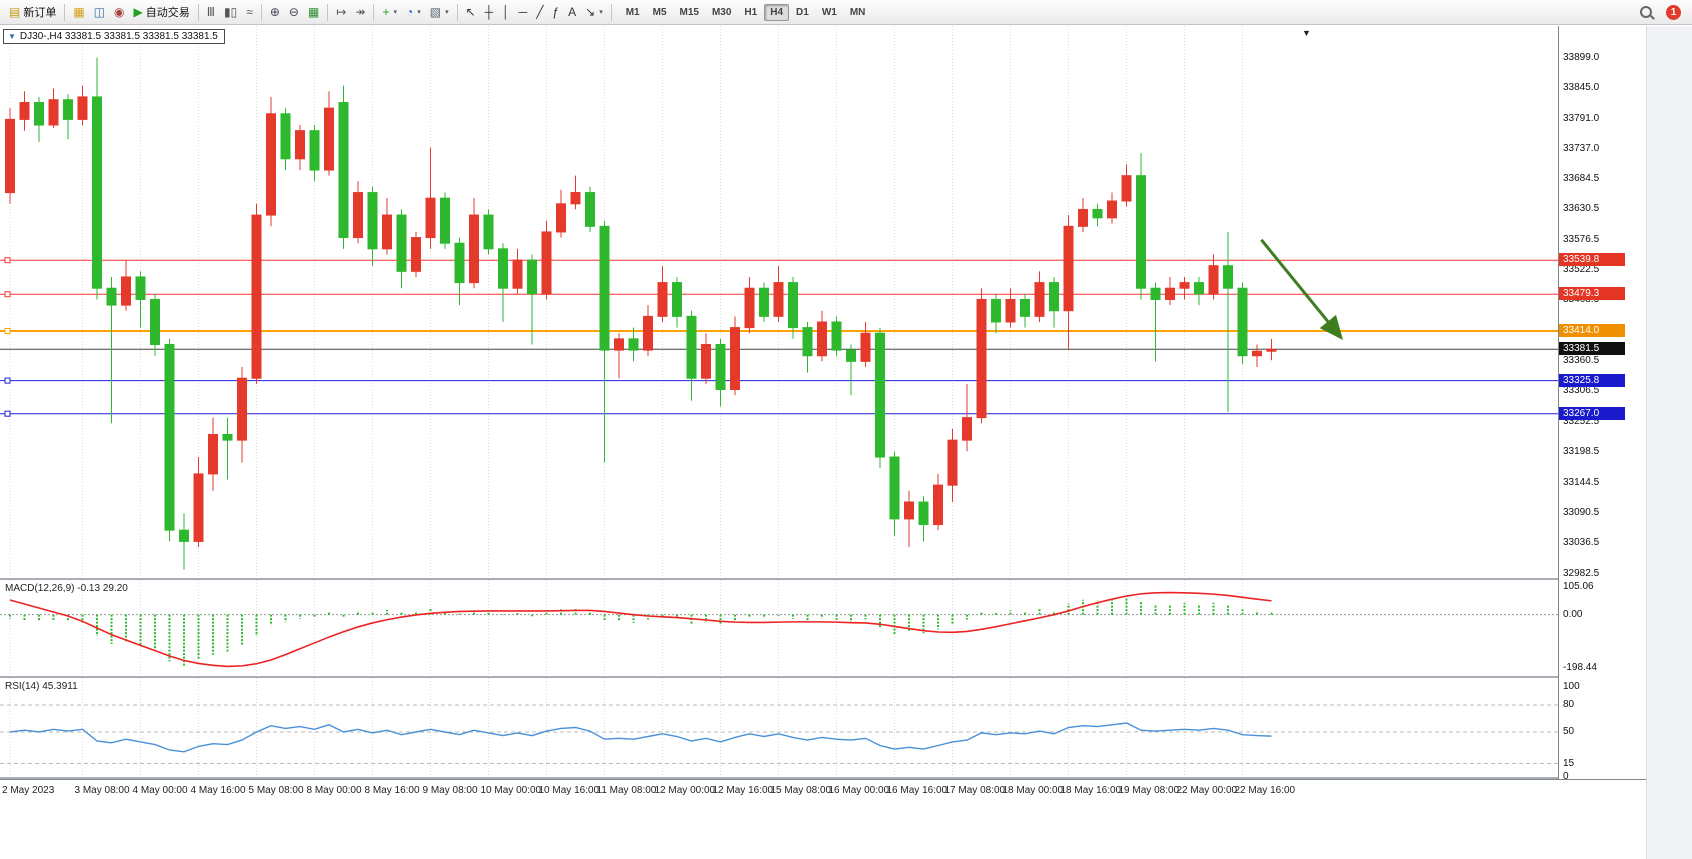 This screenshot has width=1692, height=859. I want to click on hline-33539.8, so click(779, 260).